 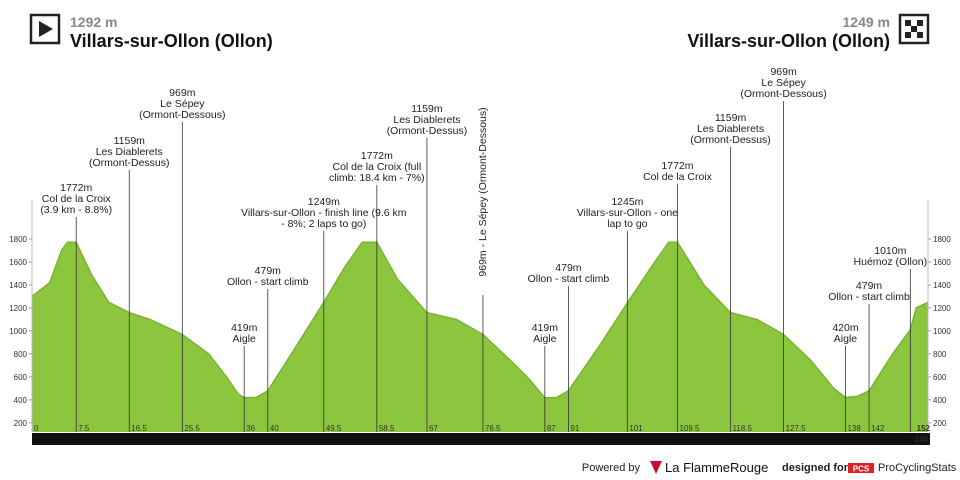 I want to click on y-tick-label: 1200, so click(x=18, y=308).